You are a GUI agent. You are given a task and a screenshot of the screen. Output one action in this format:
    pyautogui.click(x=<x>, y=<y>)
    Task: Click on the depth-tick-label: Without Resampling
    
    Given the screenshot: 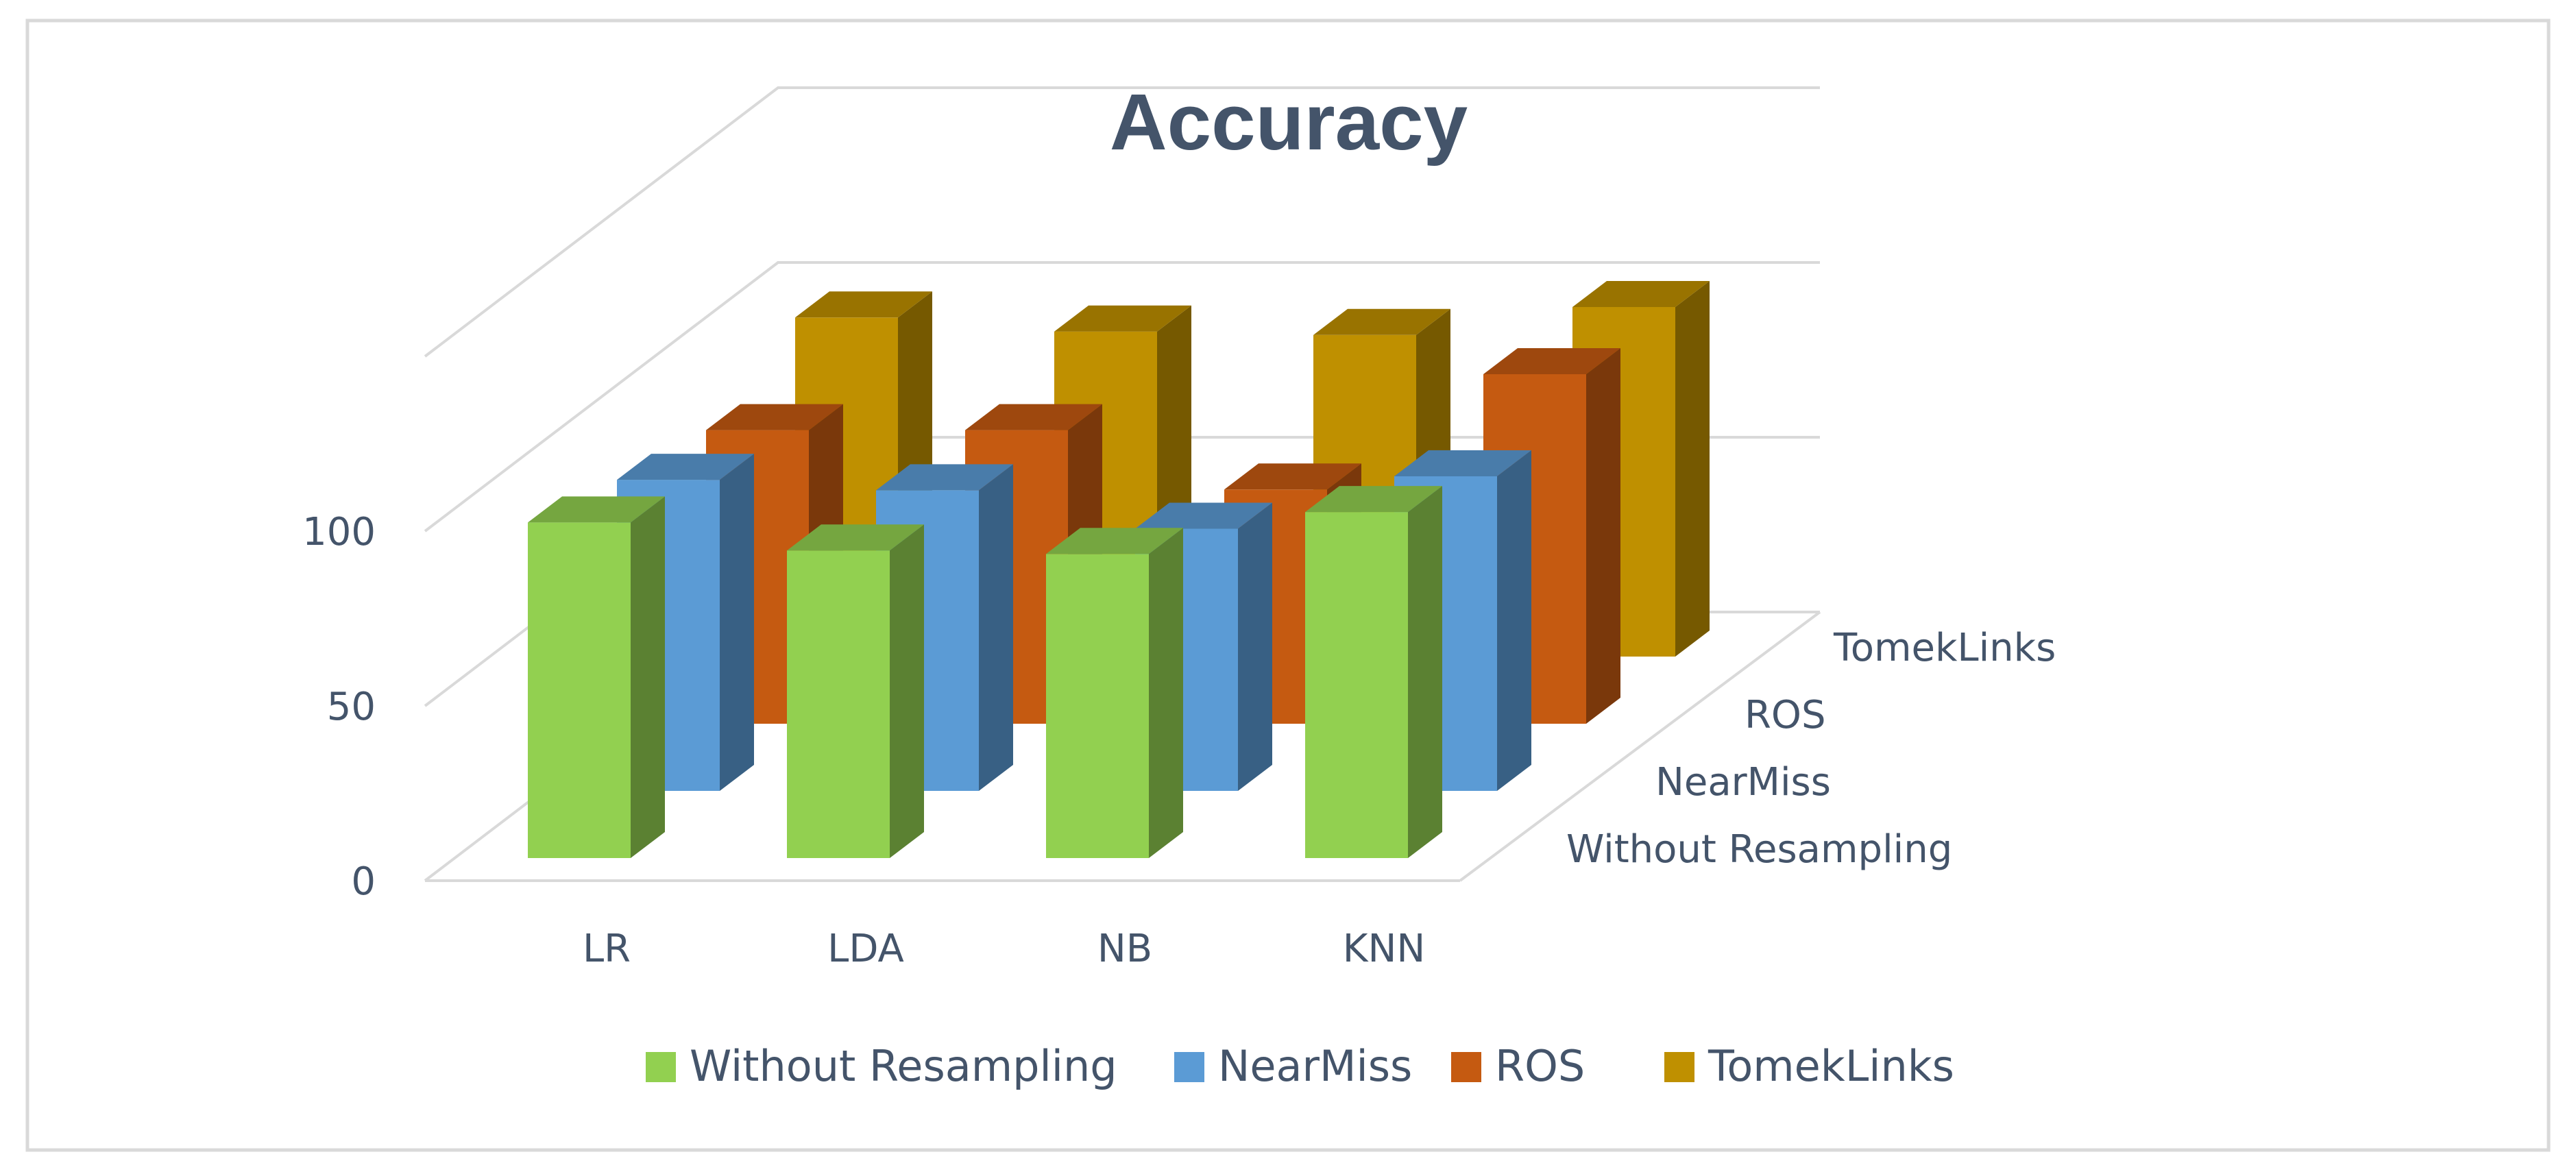 What is the action you would take?
    pyautogui.click(x=1759, y=849)
    